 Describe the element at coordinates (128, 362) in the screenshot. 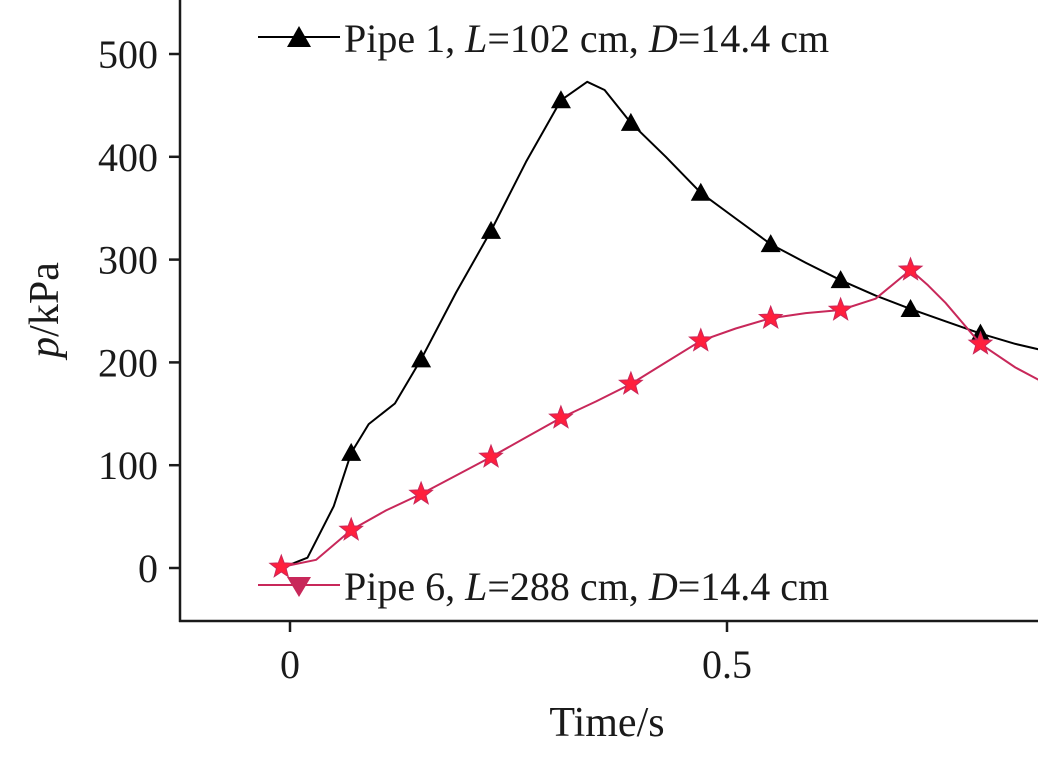

I see `y-tick-label: 200` at that location.